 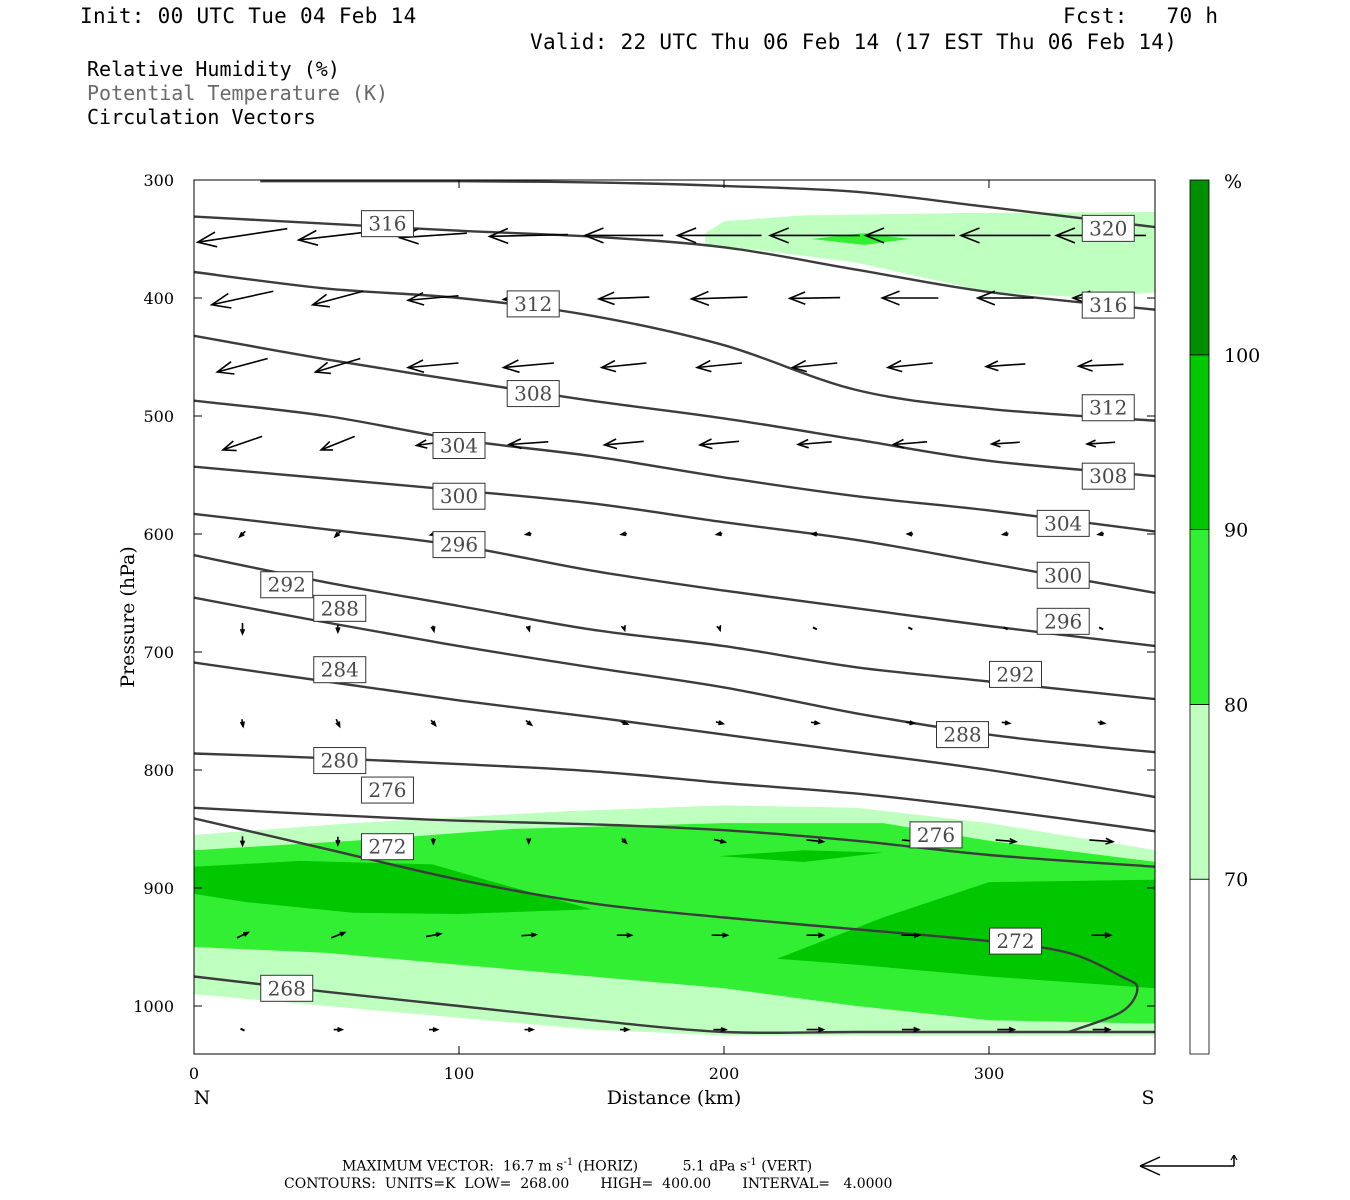 I want to click on theta-label-296-0: 296, so click(x=459, y=545).